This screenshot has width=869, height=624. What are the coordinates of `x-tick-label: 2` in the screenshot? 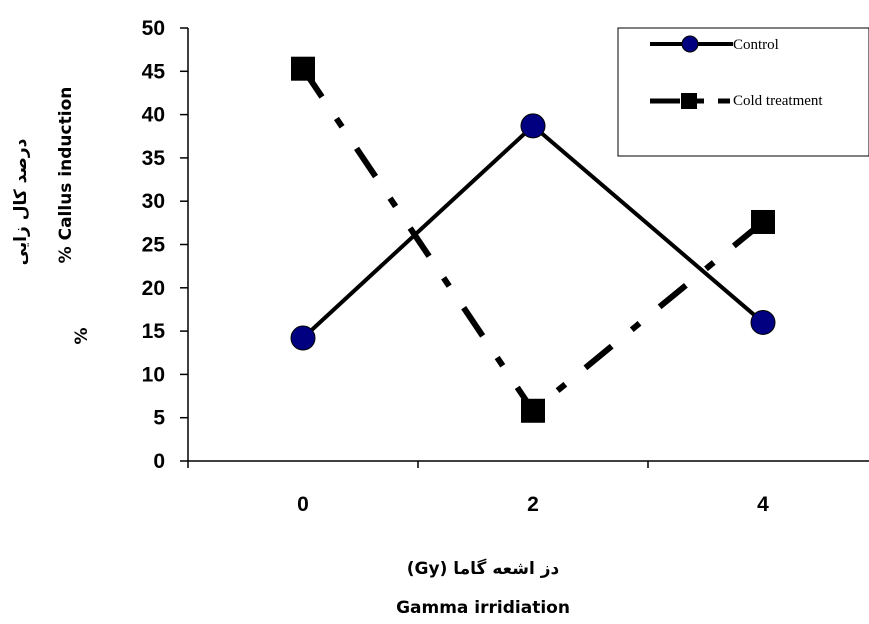 It's located at (533, 504).